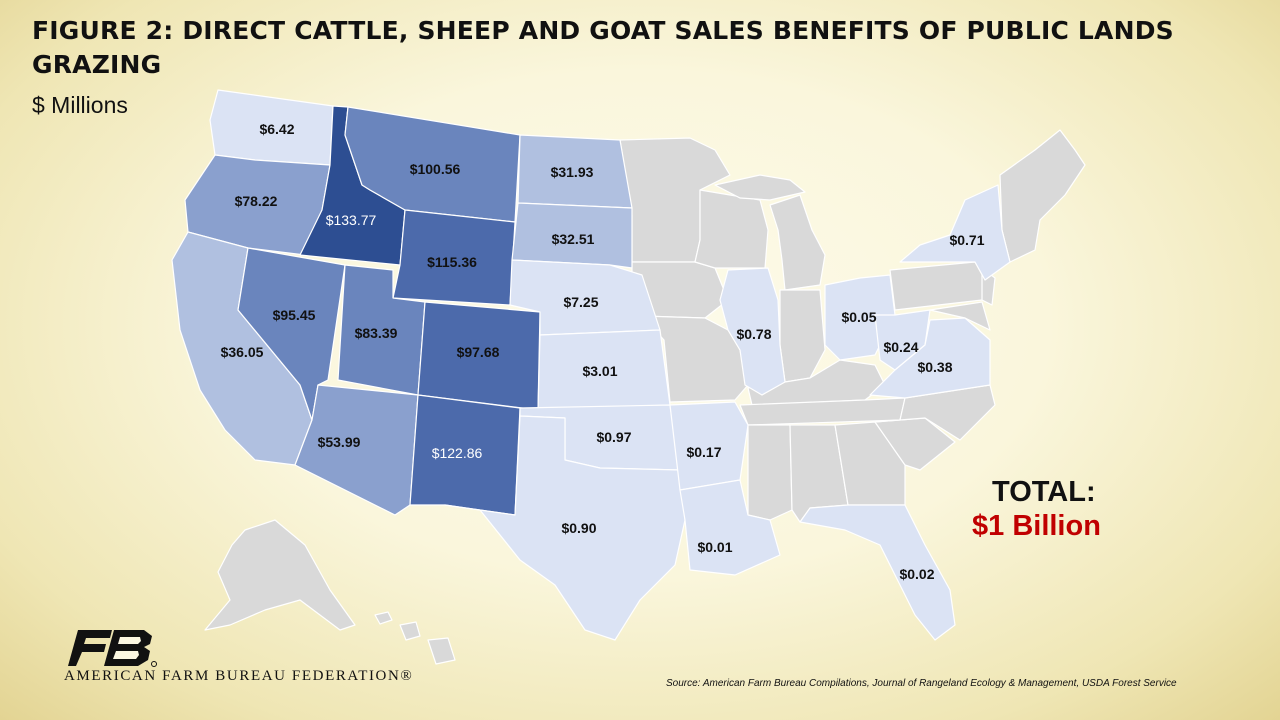 Image resolution: width=1280 pixels, height=720 pixels. I want to click on value-label-nd: $31.93, so click(572, 172).